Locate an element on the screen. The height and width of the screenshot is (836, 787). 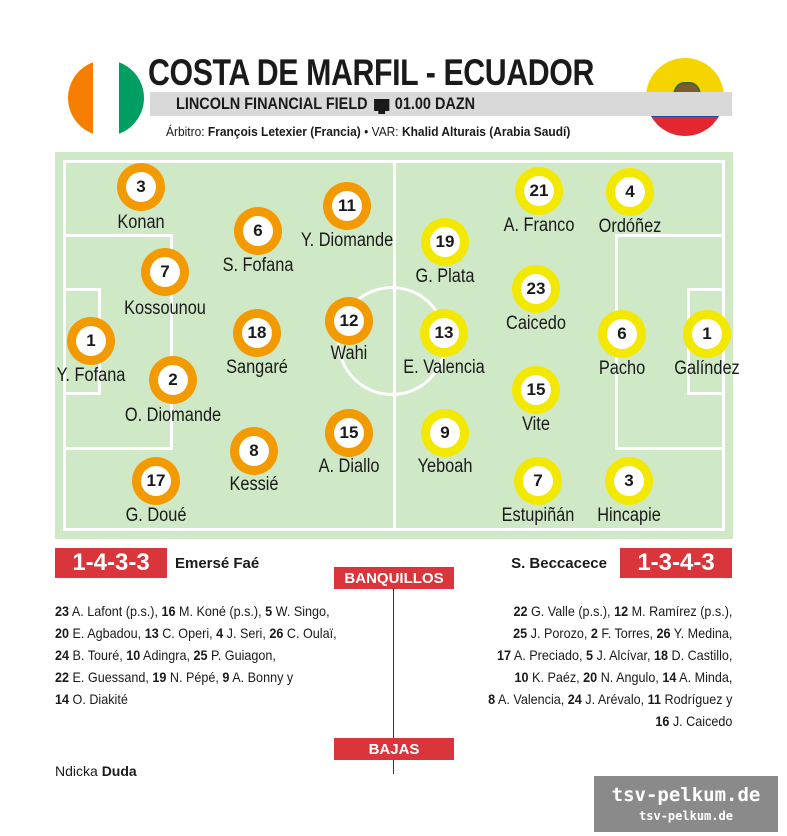
player-number-disc: 13 is located at coordinates (444, 333).